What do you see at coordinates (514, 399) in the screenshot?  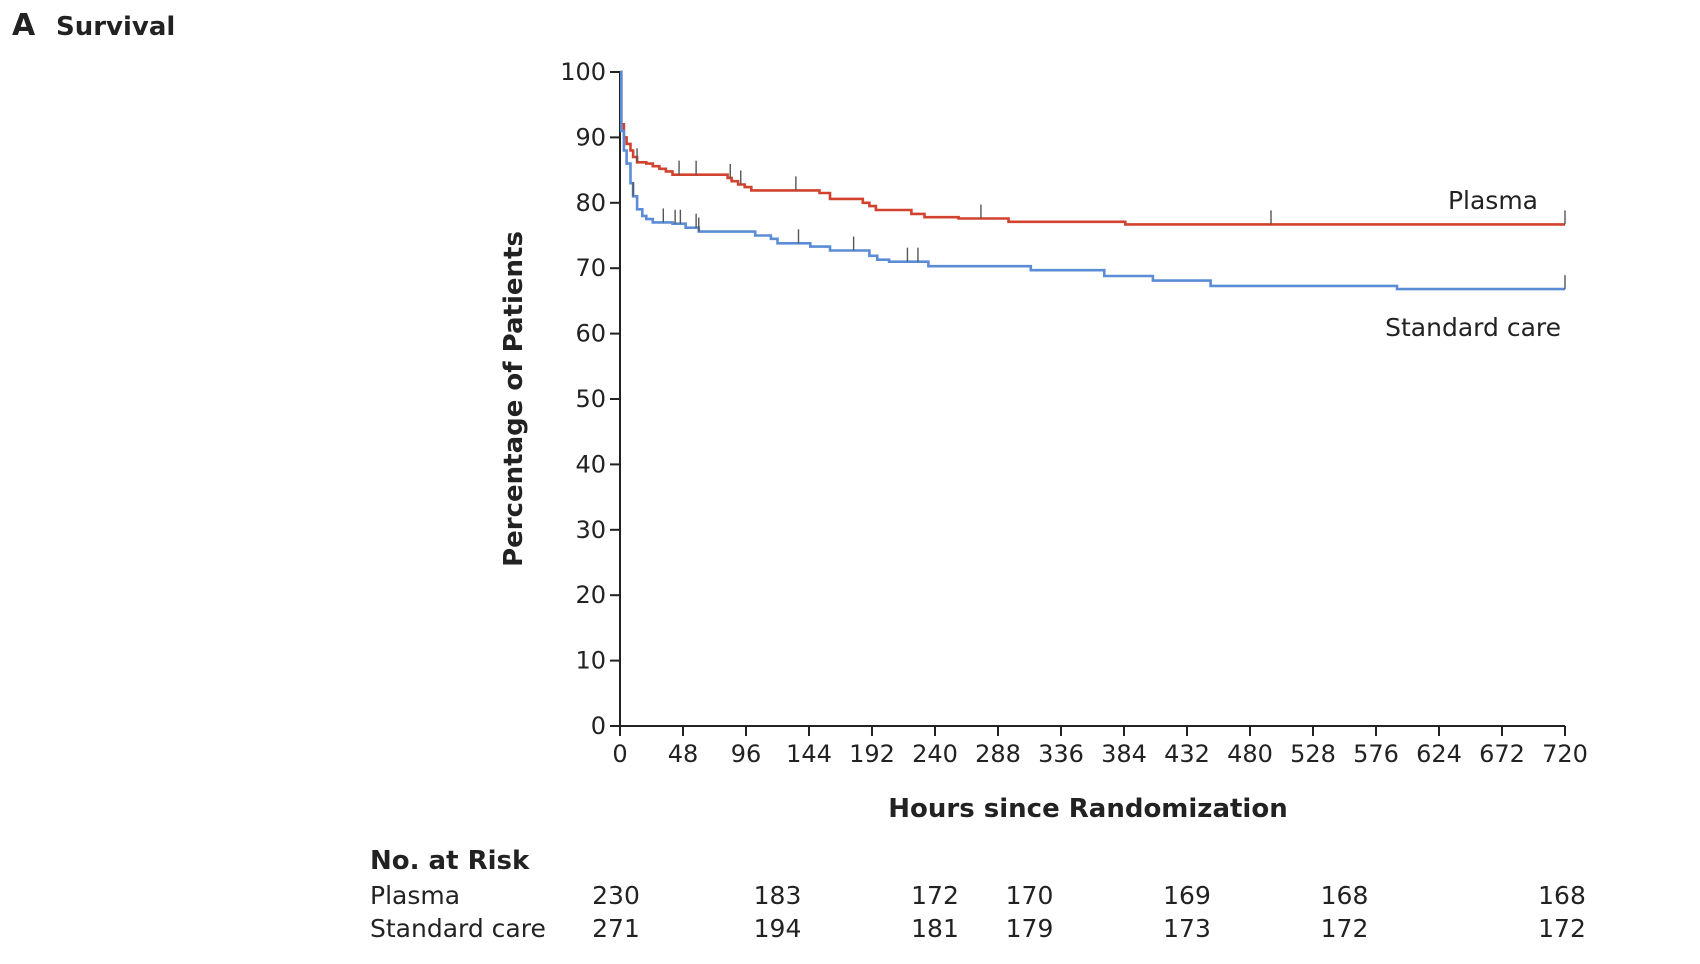 I see `y-axis-title: Percentage of Patients` at bounding box center [514, 399].